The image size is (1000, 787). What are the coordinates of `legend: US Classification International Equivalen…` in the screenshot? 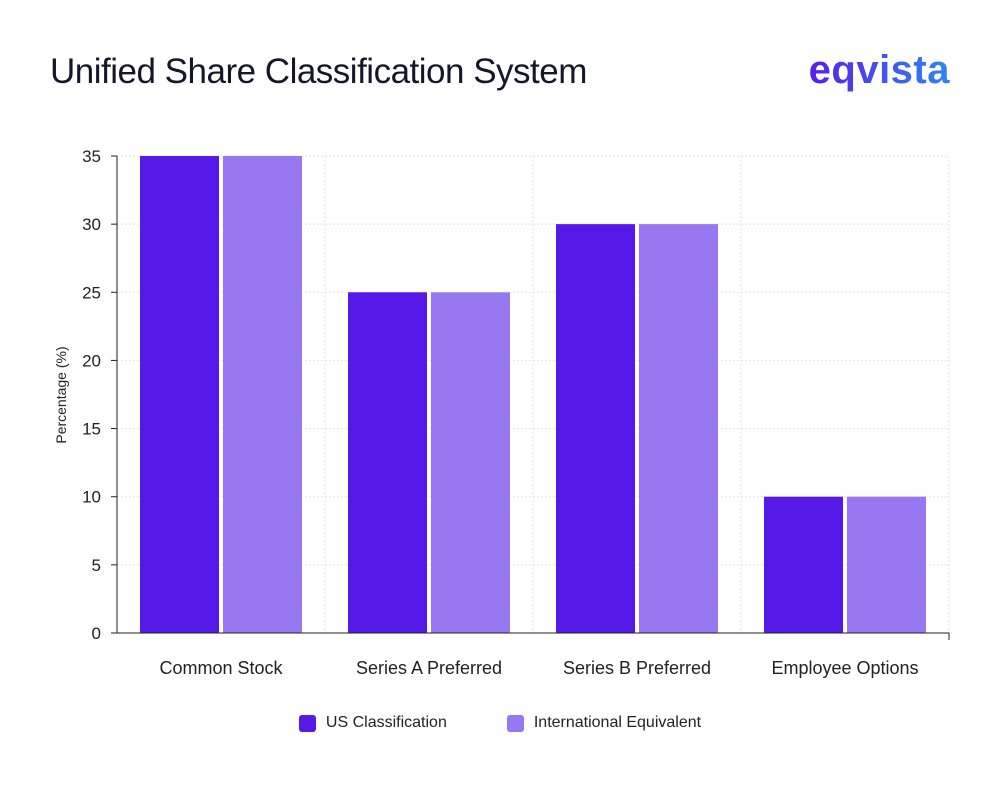 It's located at (500, 723).